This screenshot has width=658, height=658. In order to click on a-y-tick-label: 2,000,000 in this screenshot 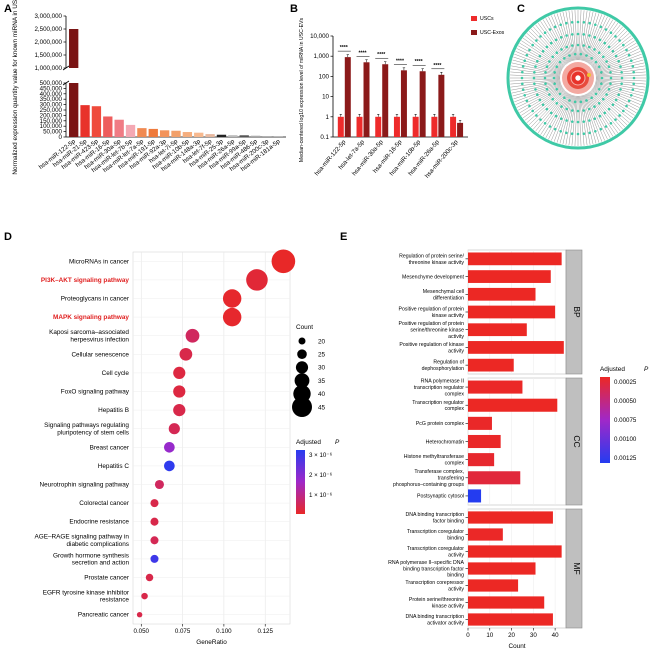, I will do `click(48, 42)`.